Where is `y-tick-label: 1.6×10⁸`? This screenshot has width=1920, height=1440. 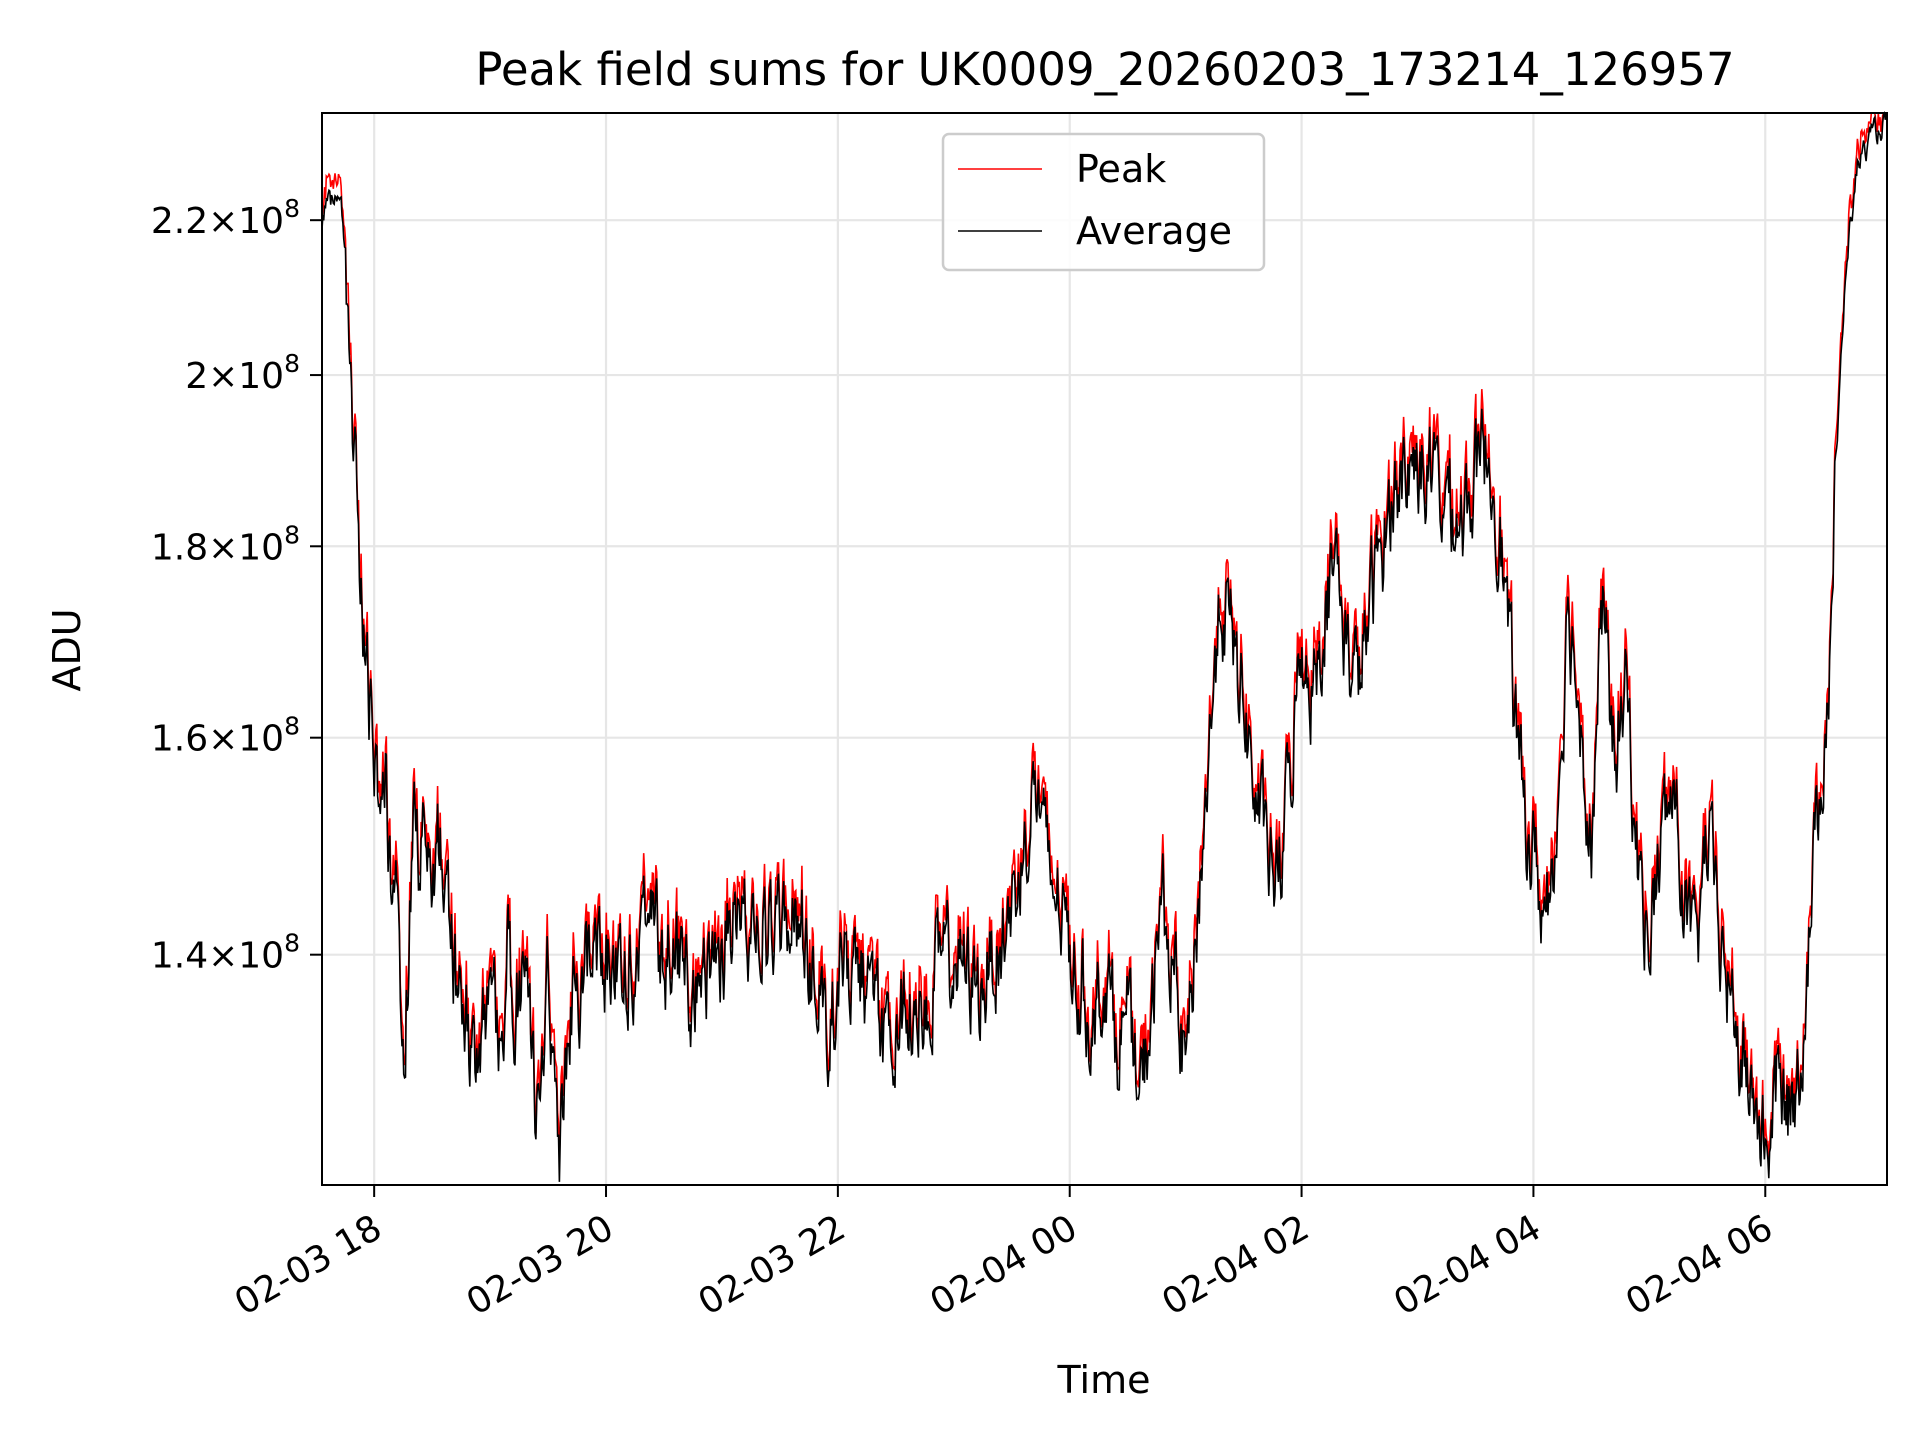 y-tick-label: 1.6×10⁸ is located at coordinates (225, 736).